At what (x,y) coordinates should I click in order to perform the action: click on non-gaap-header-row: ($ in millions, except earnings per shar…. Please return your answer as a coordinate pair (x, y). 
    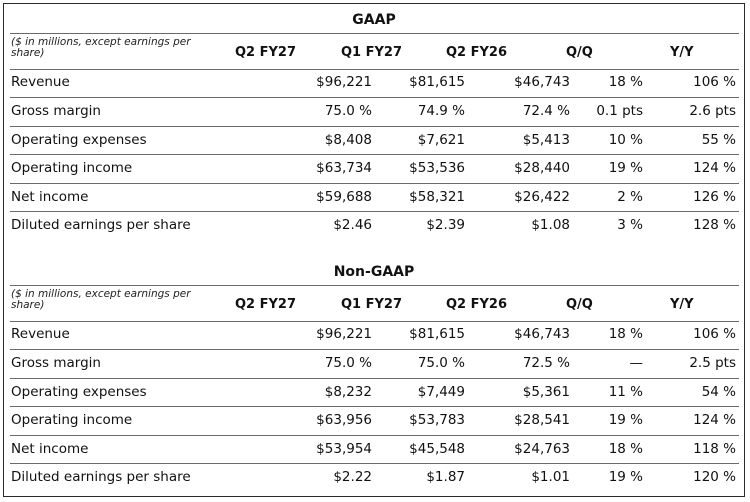
    Looking at the image, I should click on (374, 305).